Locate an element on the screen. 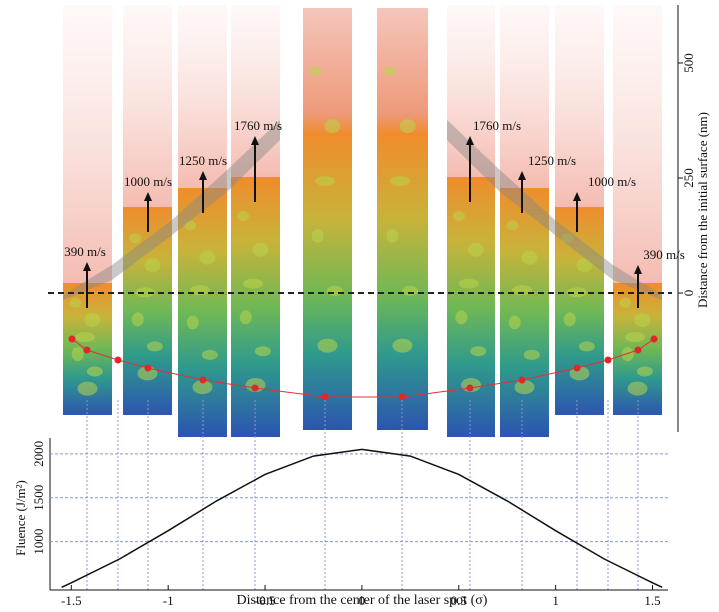 The height and width of the screenshot is (612, 719). x-tick-label: 0.5 is located at coordinates (459, 600).